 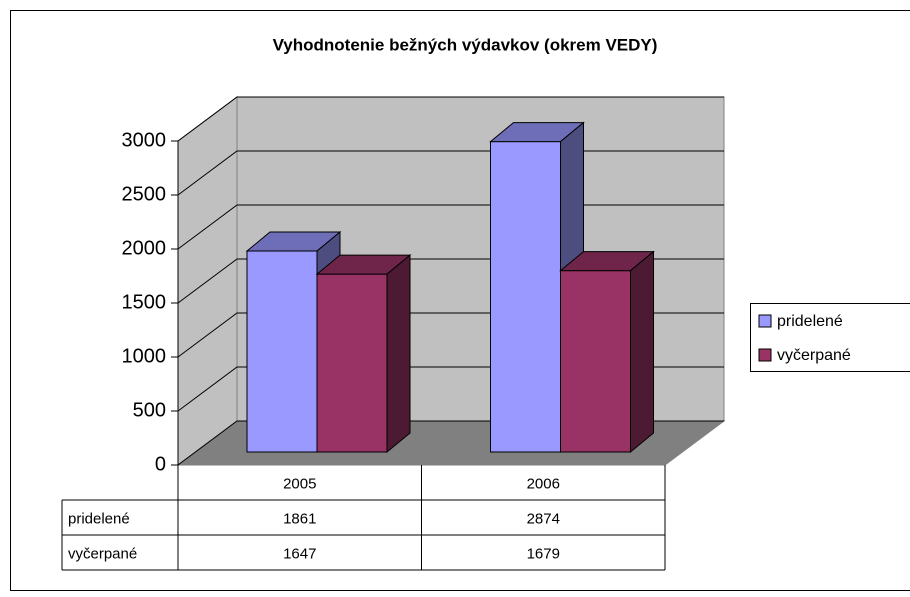 What do you see at coordinates (543, 483) in the screenshot?
I see `x-tick-label: 2006` at bounding box center [543, 483].